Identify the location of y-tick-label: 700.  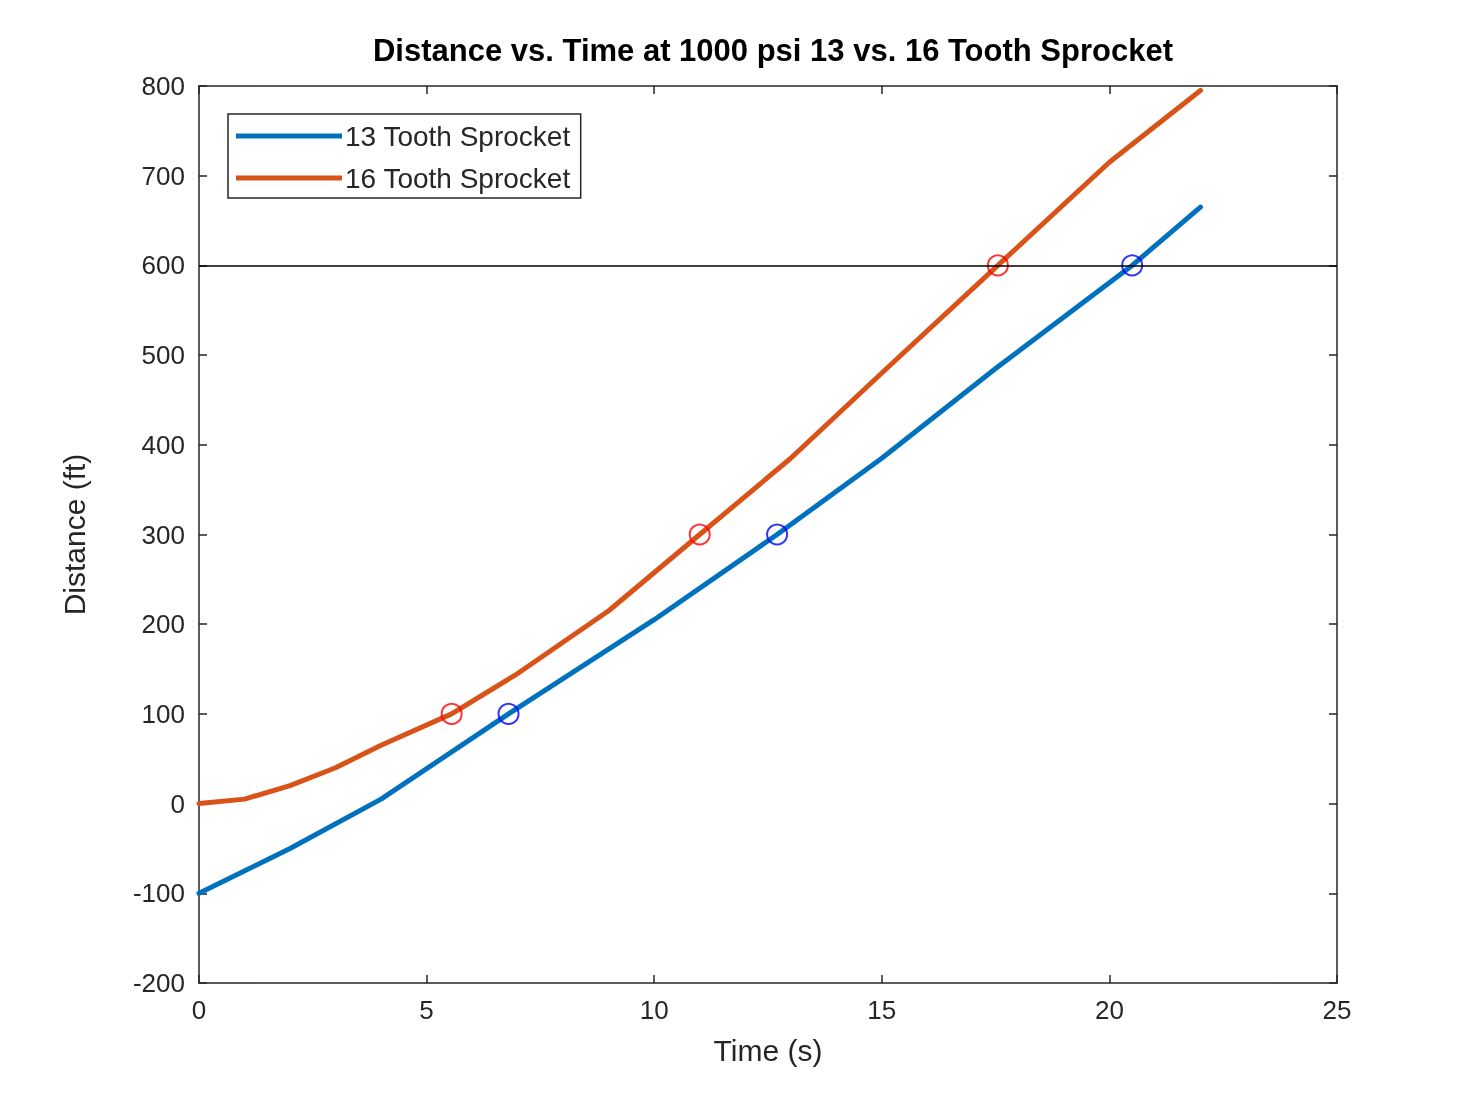
(163, 175).